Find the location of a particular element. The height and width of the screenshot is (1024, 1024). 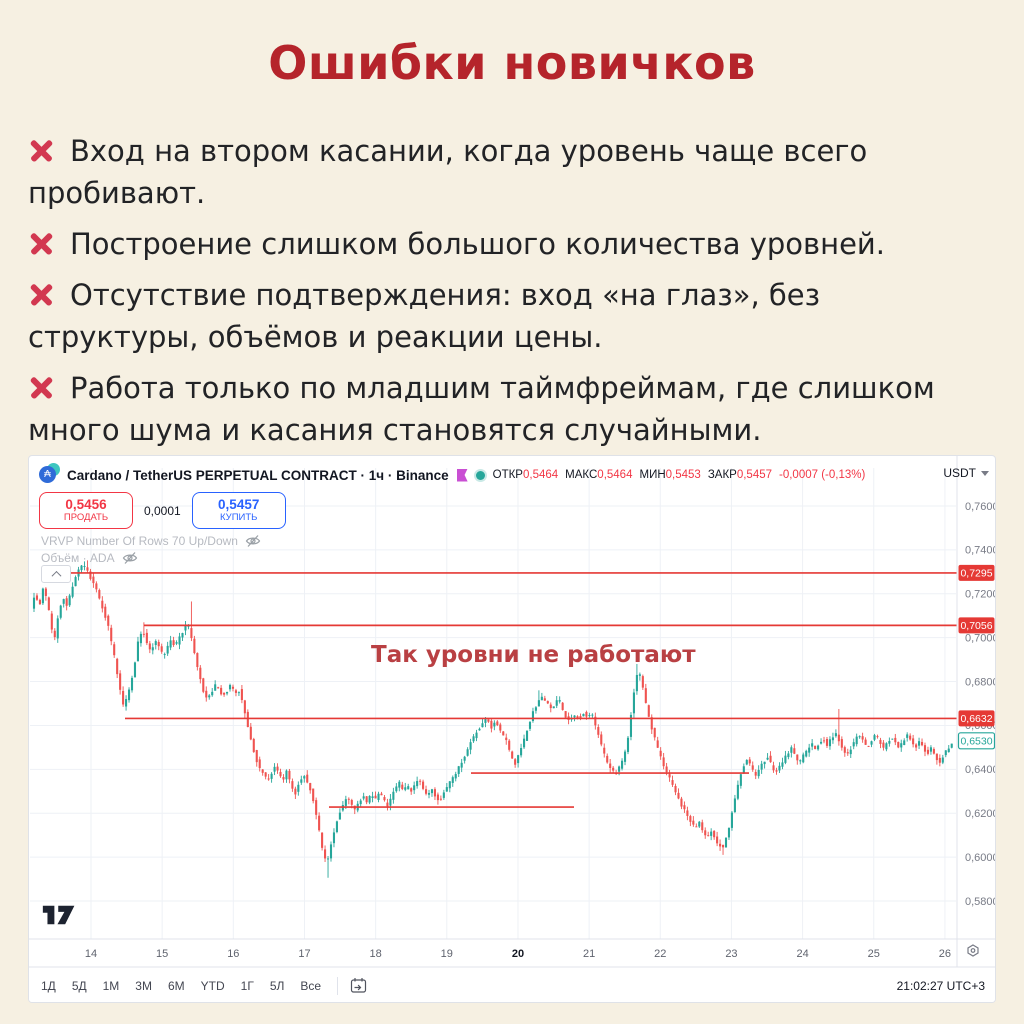

currency-selector: USDT is located at coordinates (966, 473).